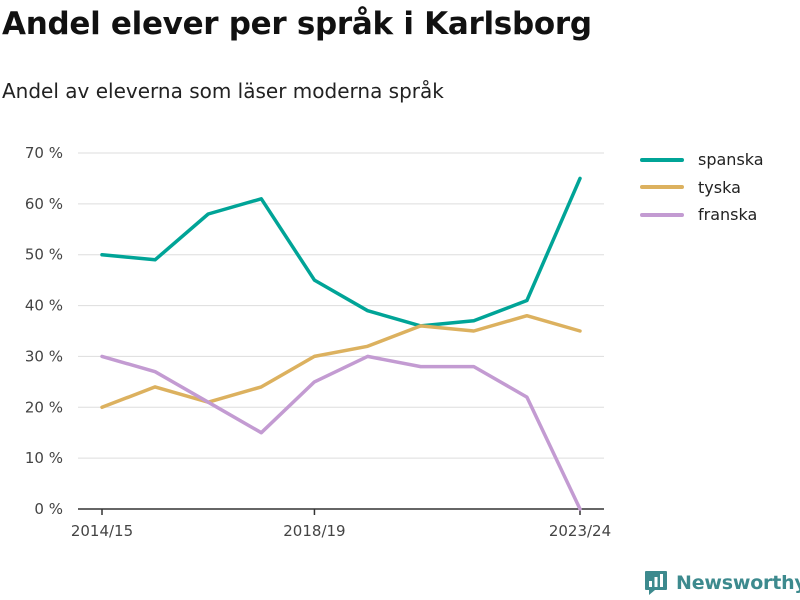 The width and height of the screenshot is (800, 600). I want to click on legend-item-franska: franska, so click(702, 215).